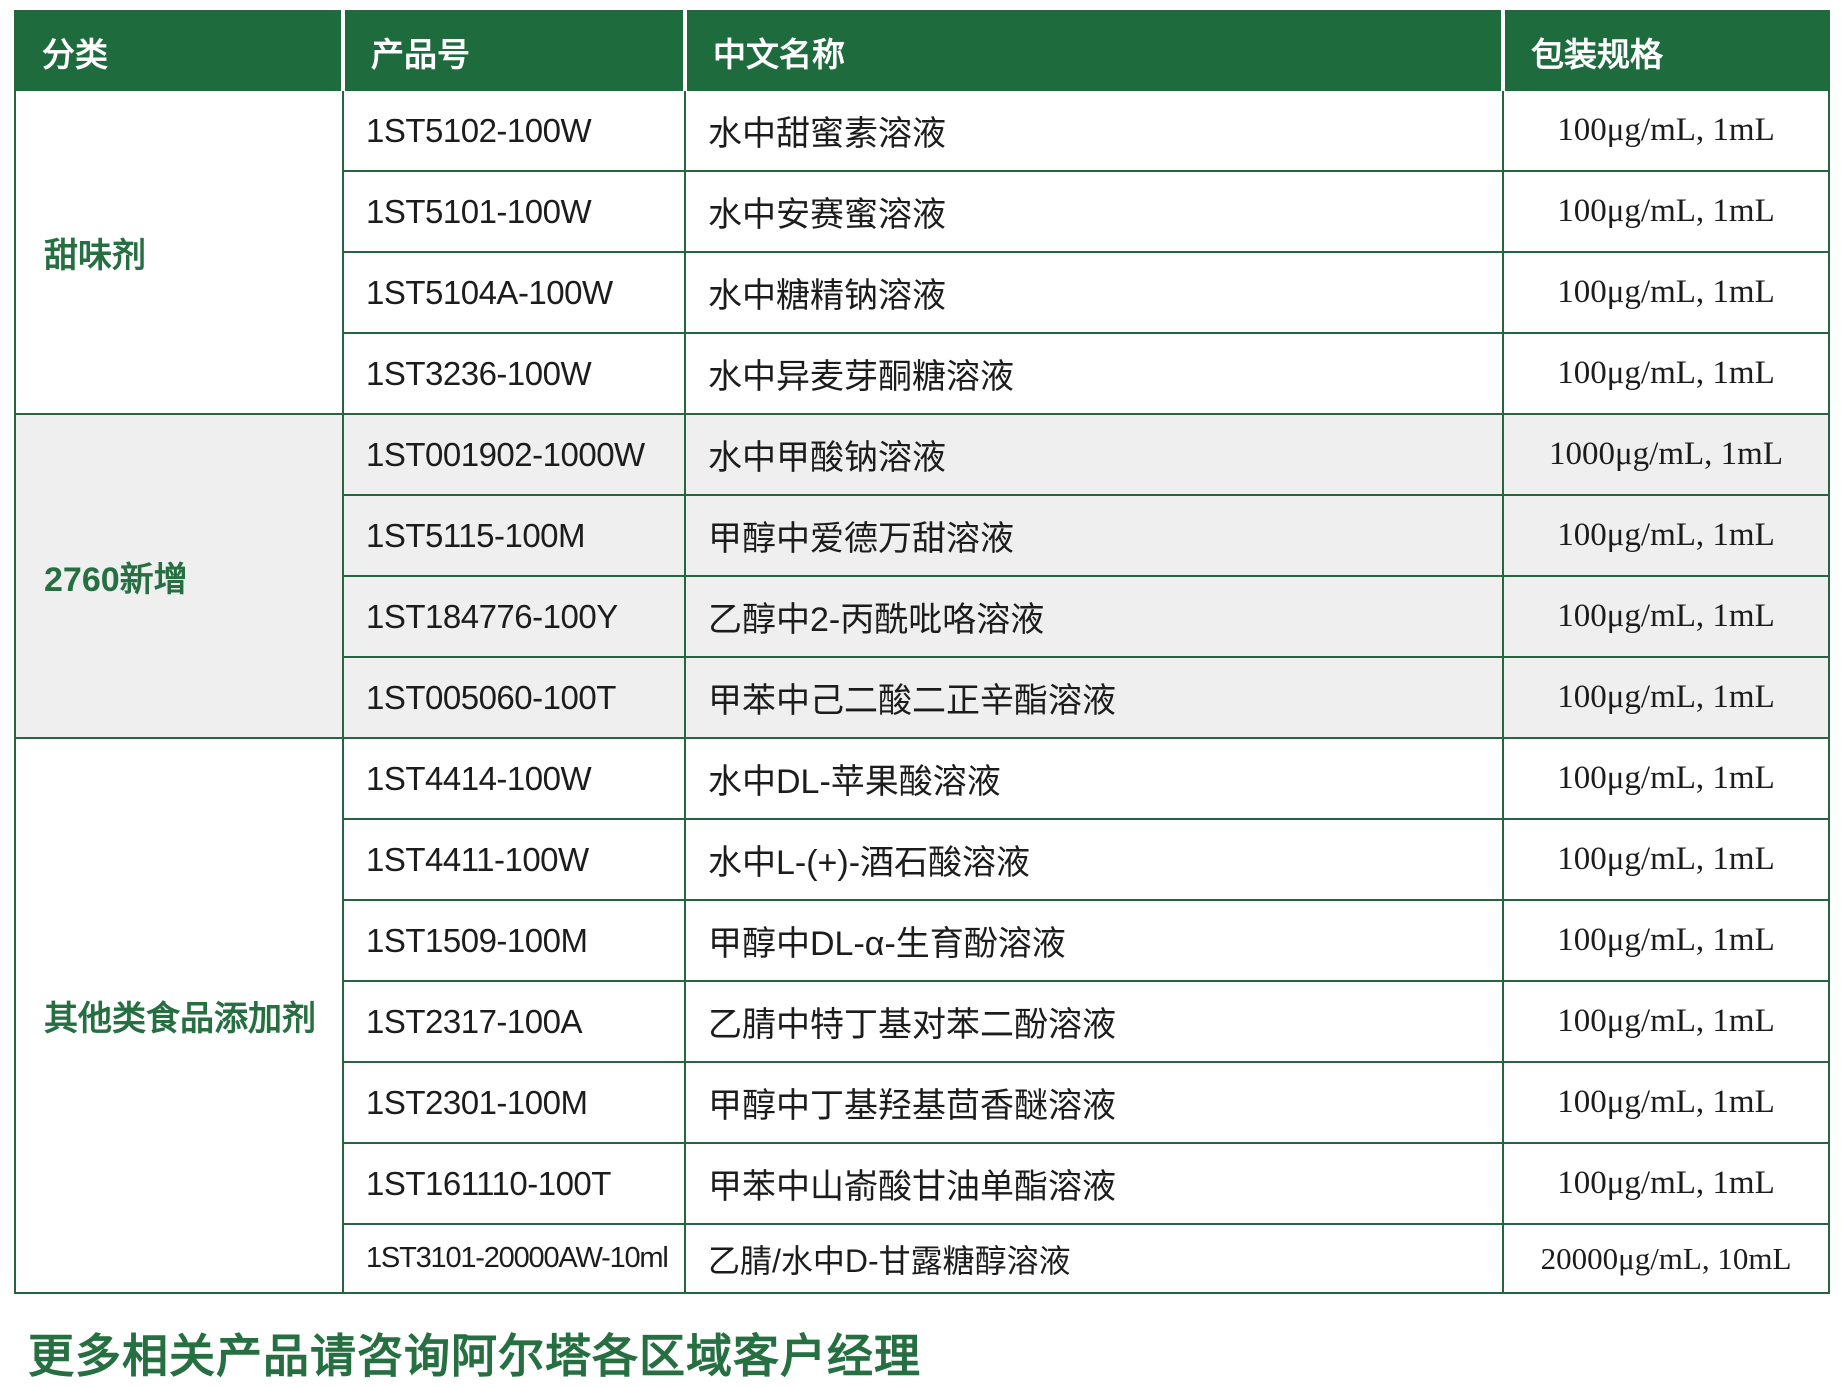 The height and width of the screenshot is (1386, 1841). Describe the element at coordinates (1094, 1183) in the screenshot. I see `name-cell: 甲苯中山嵛酸甘油单酯溶液` at that location.